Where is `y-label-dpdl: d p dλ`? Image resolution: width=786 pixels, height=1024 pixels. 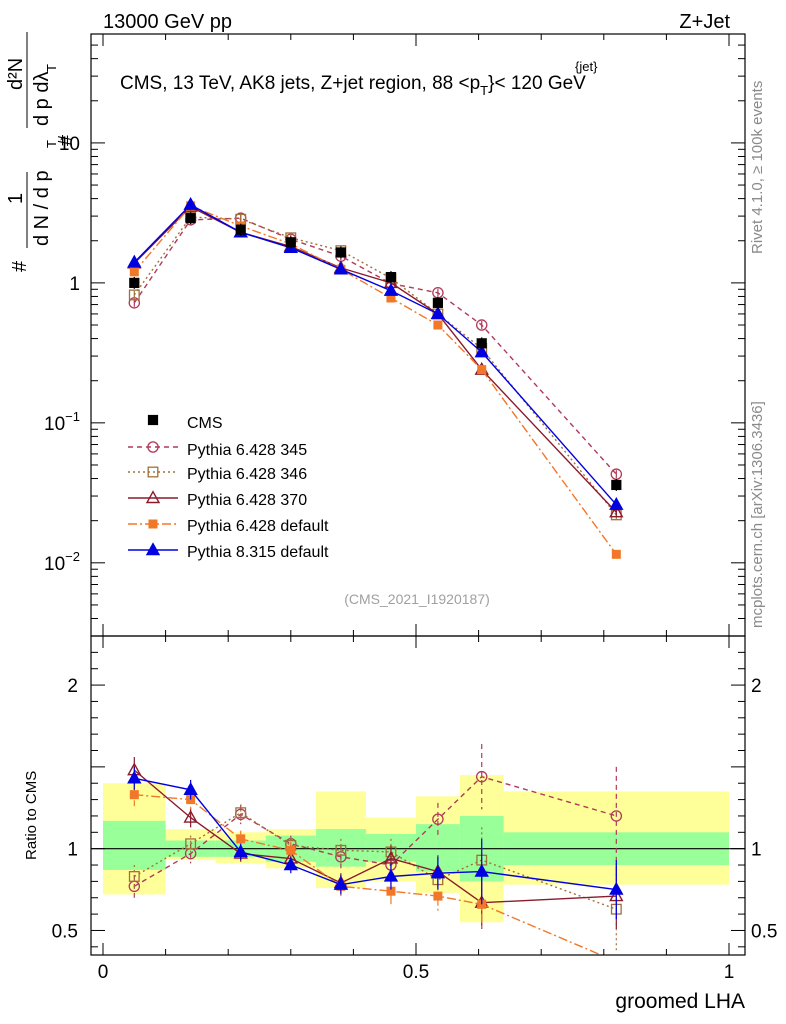
y-label-dpdl: d p dλ is located at coordinates (42, 99).